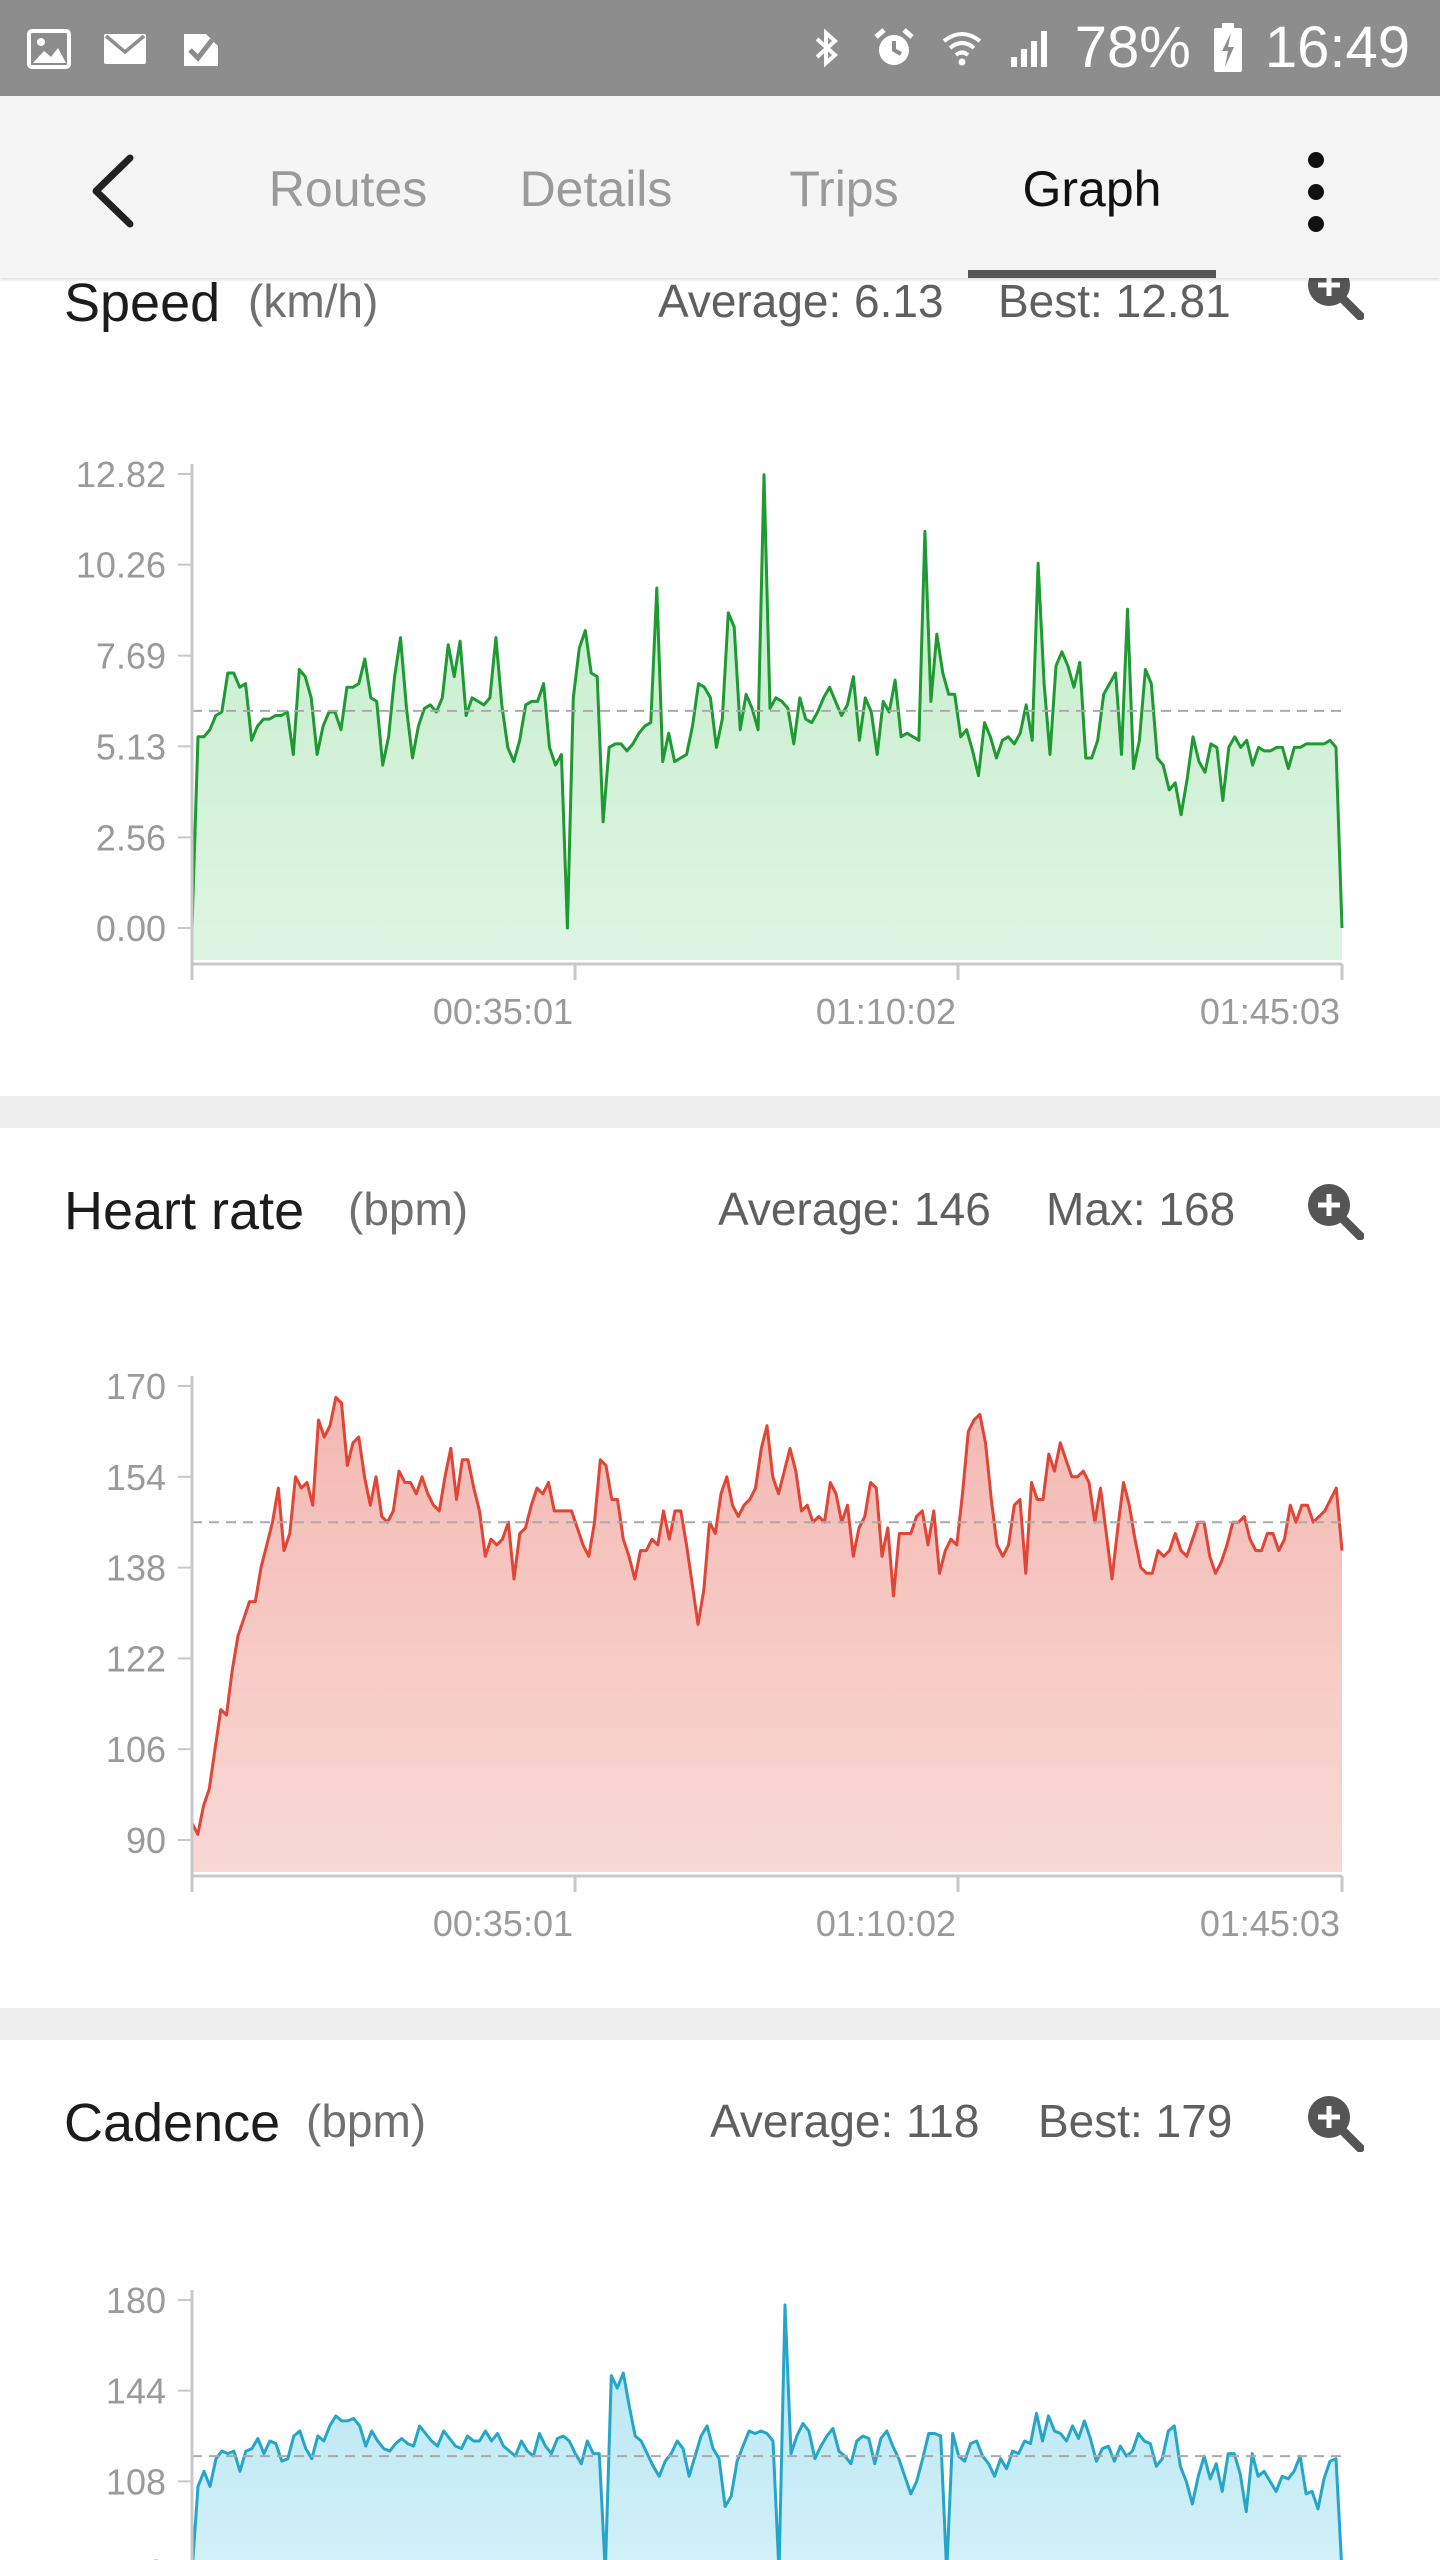 This screenshot has width=1440, height=2560. I want to click on speed-unit: (km/h), so click(313, 301).